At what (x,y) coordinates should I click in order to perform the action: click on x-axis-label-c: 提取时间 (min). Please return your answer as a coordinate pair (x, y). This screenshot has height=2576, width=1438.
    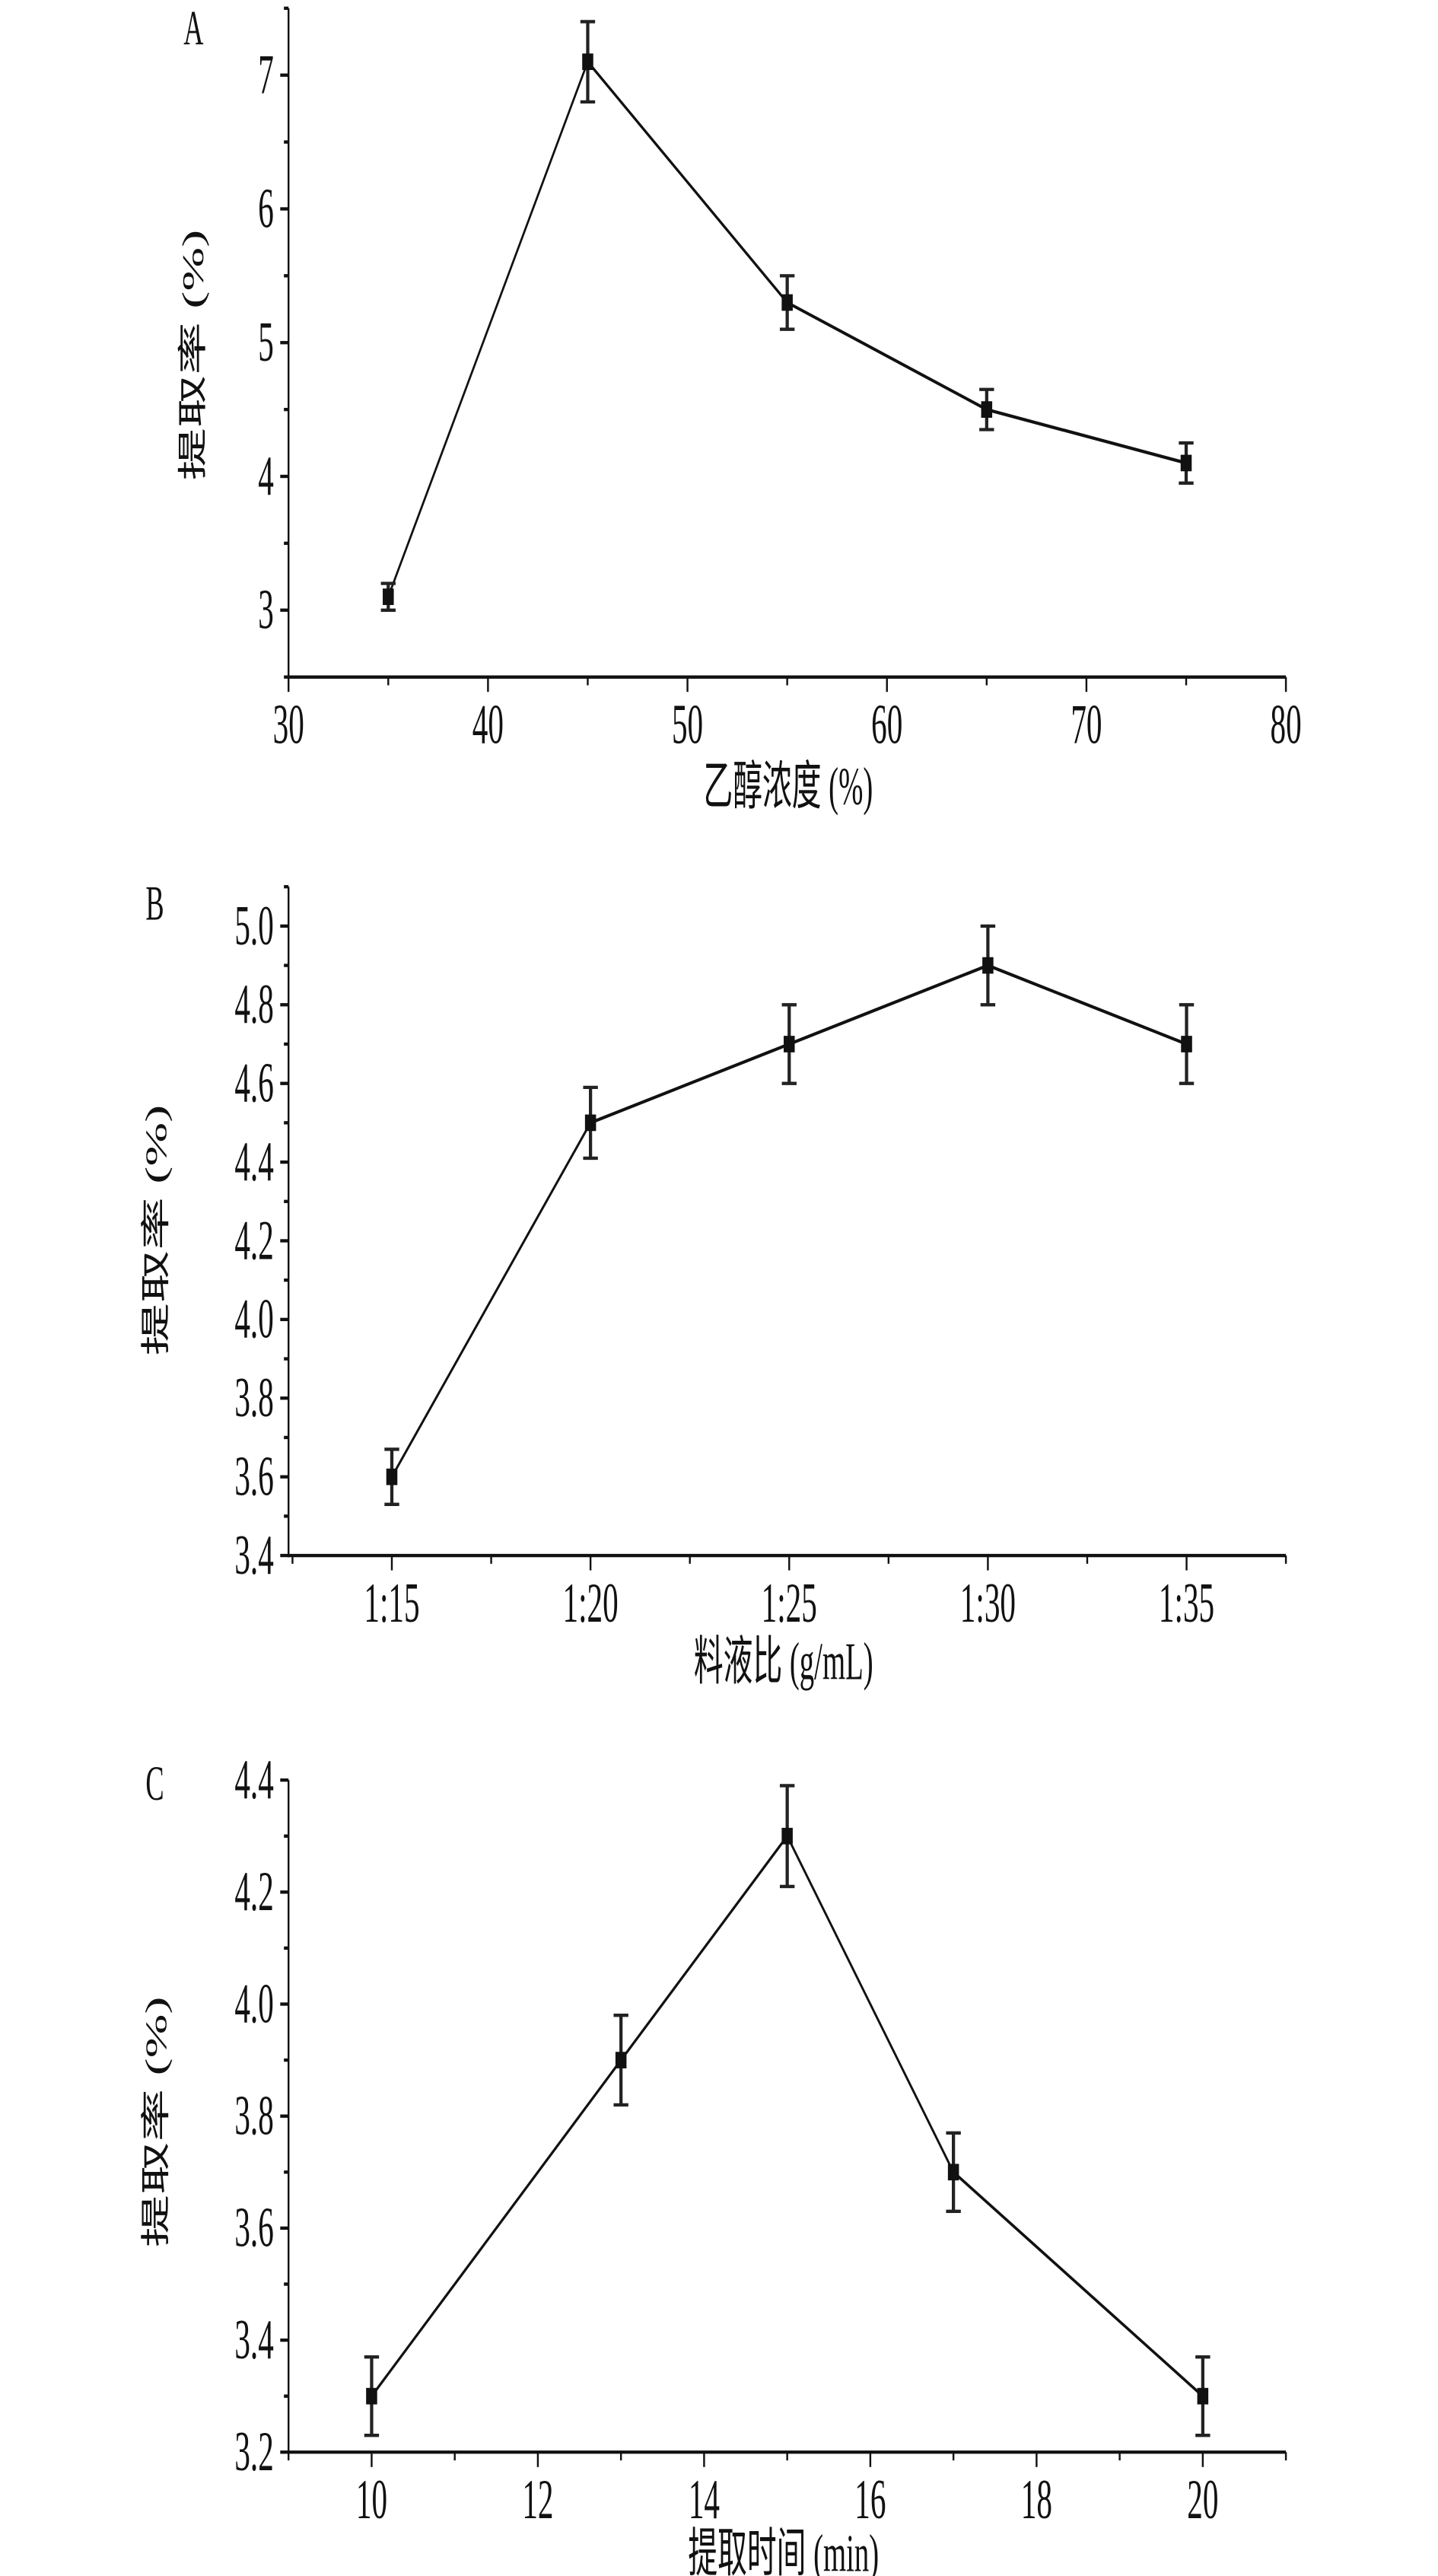
    Looking at the image, I should click on (784, 2550).